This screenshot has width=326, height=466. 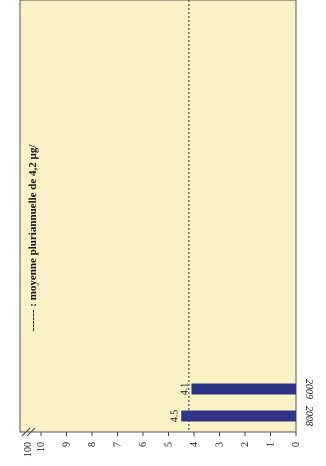 What do you see at coordinates (194, 444) in the screenshot?
I see `tick-label: 4` at bounding box center [194, 444].